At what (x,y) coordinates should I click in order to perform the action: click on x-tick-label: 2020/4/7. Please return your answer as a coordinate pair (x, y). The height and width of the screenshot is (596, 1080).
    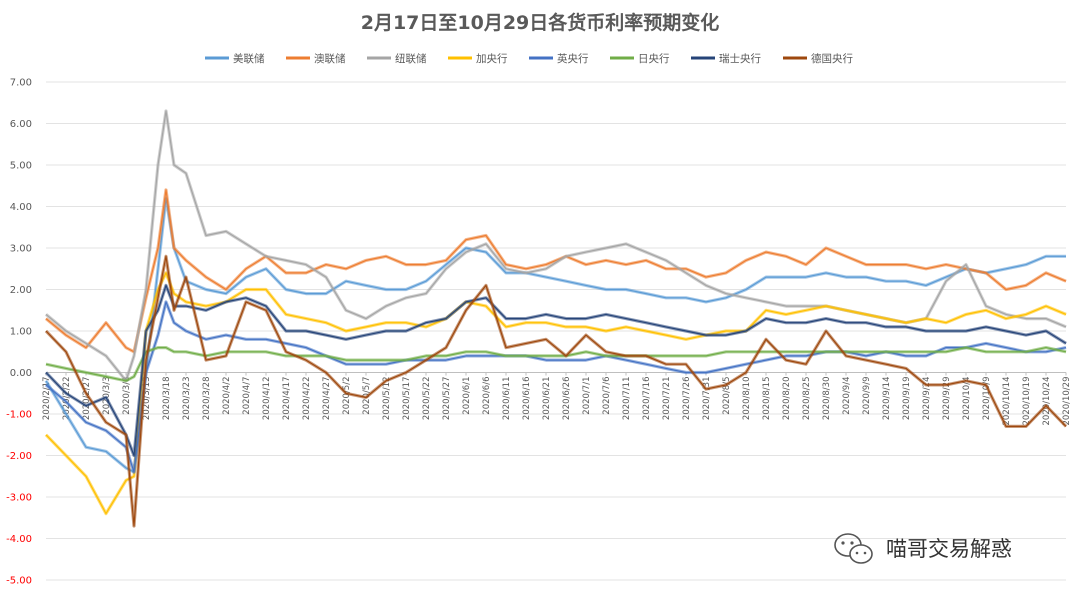
    Looking at the image, I should click on (247, 396).